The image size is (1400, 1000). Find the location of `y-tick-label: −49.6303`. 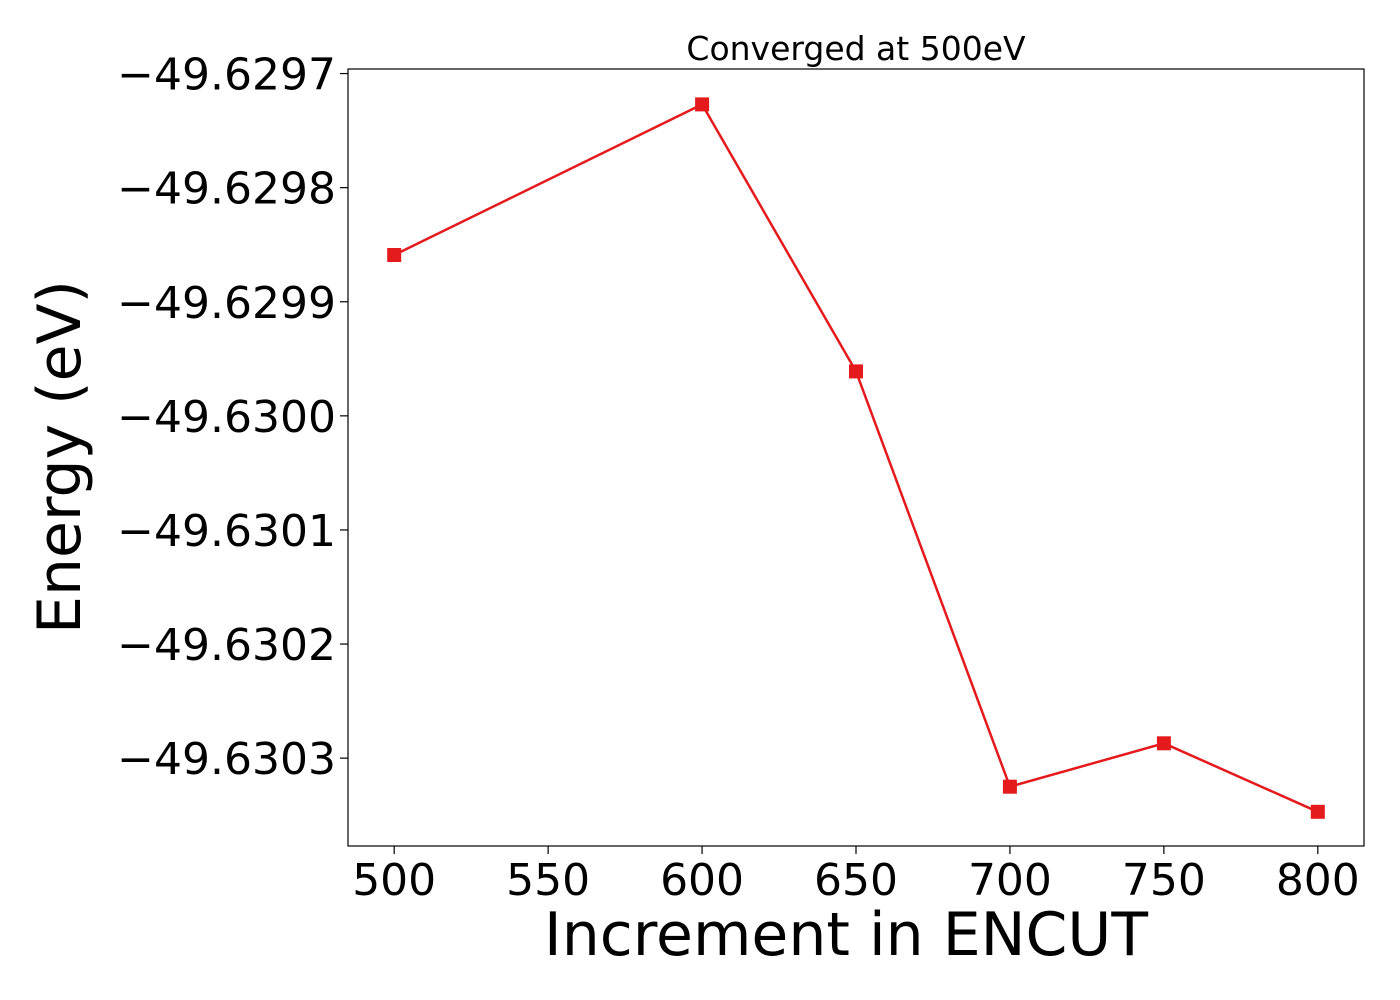

y-tick-label: −49.6303 is located at coordinates (226, 759).